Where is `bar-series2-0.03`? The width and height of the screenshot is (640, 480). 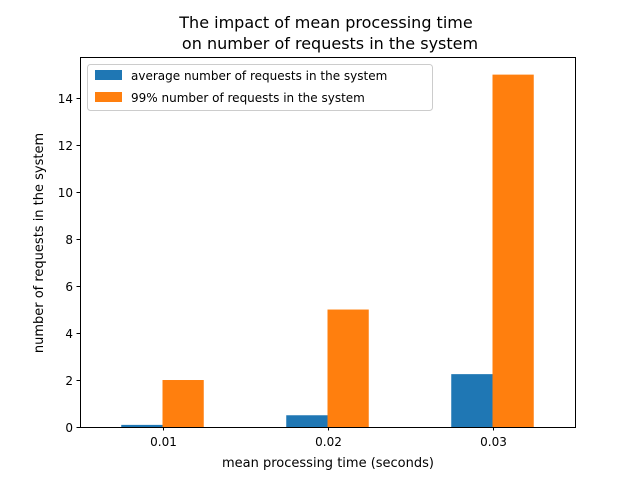 bar-series2-0.03 is located at coordinates (513, 250).